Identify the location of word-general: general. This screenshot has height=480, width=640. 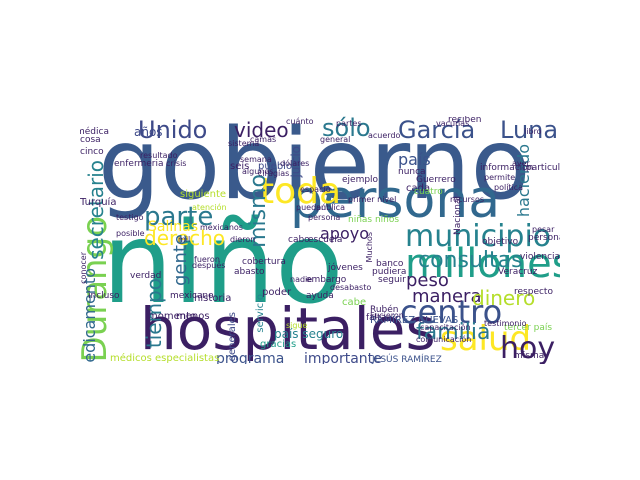
(335, 139).